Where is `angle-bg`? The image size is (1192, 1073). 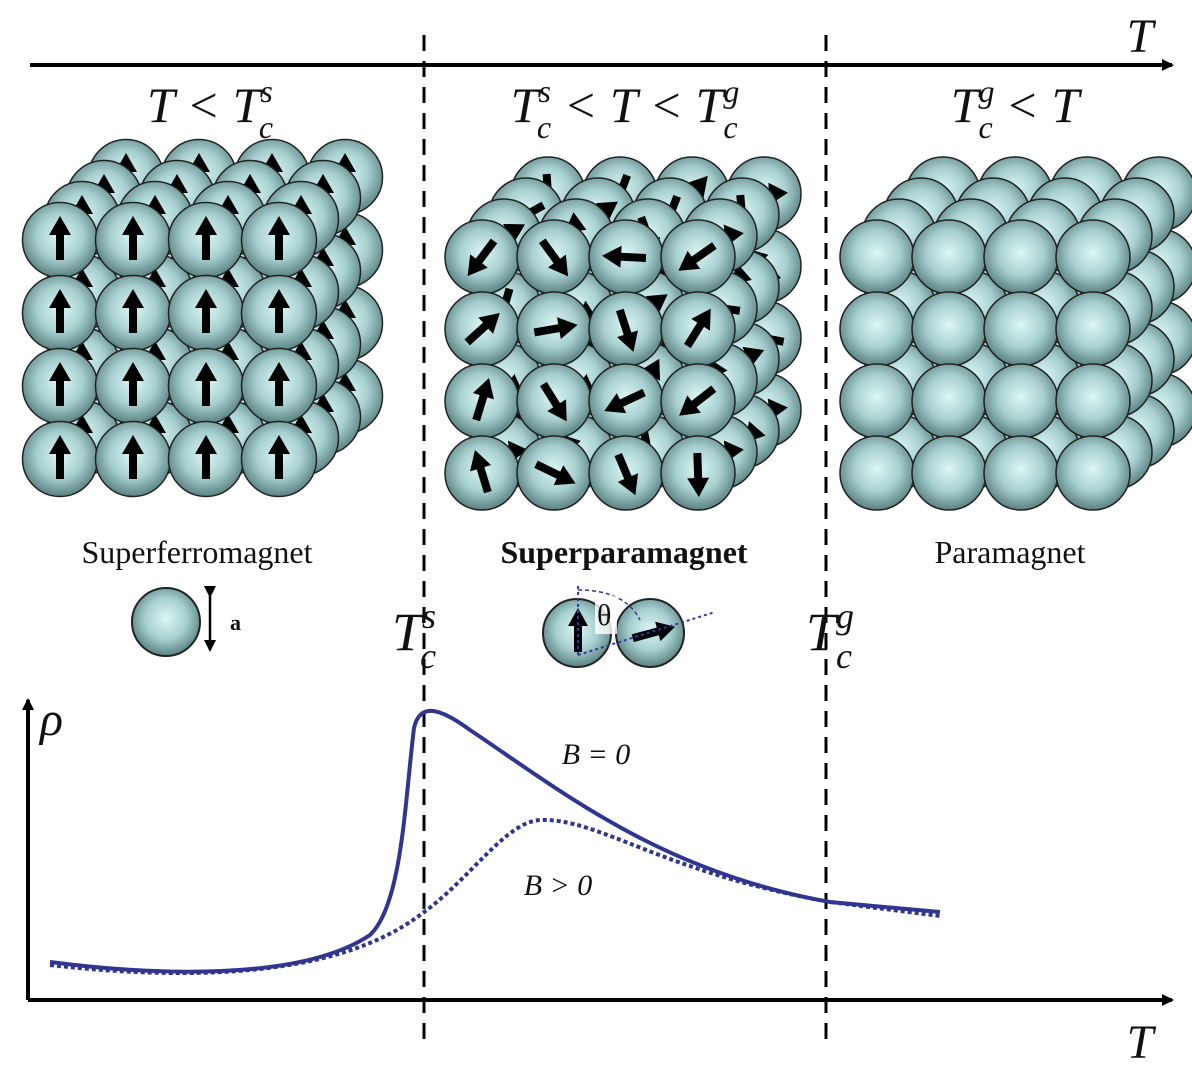
angle-bg is located at coordinates (606, 615).